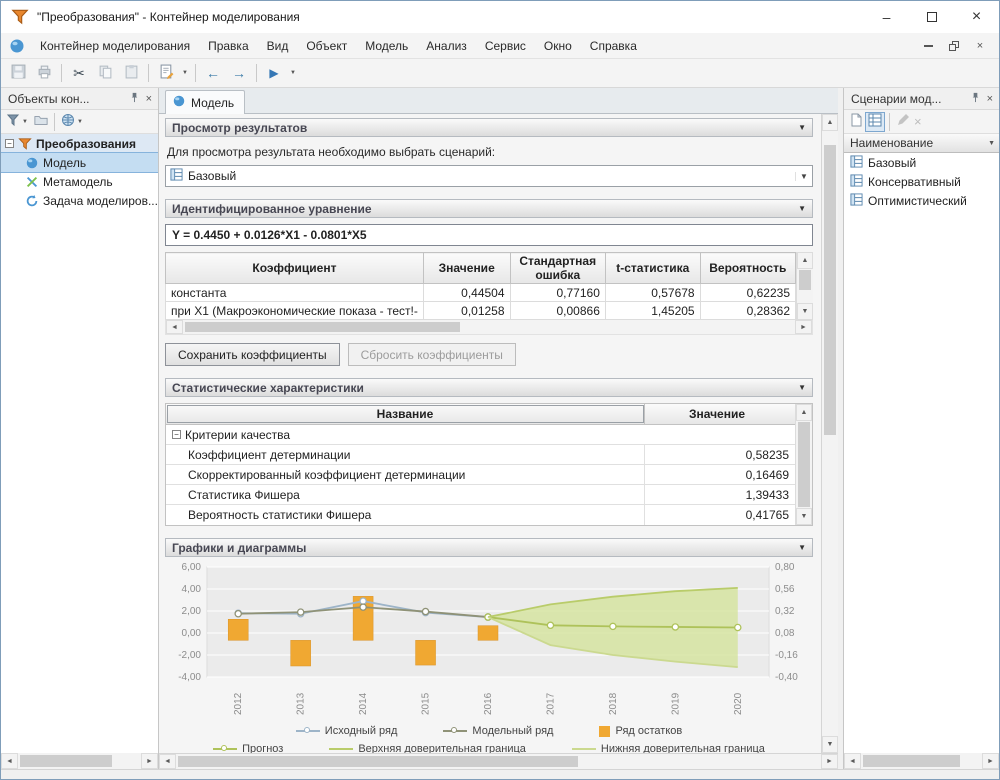 This screenshot has width=1000, height=780. What do you see at coordinates (480, 515) in the screenshot?
I see `stats-row: Вероятность статистики Фишера 0,41765` at bounding box center [480, 515].